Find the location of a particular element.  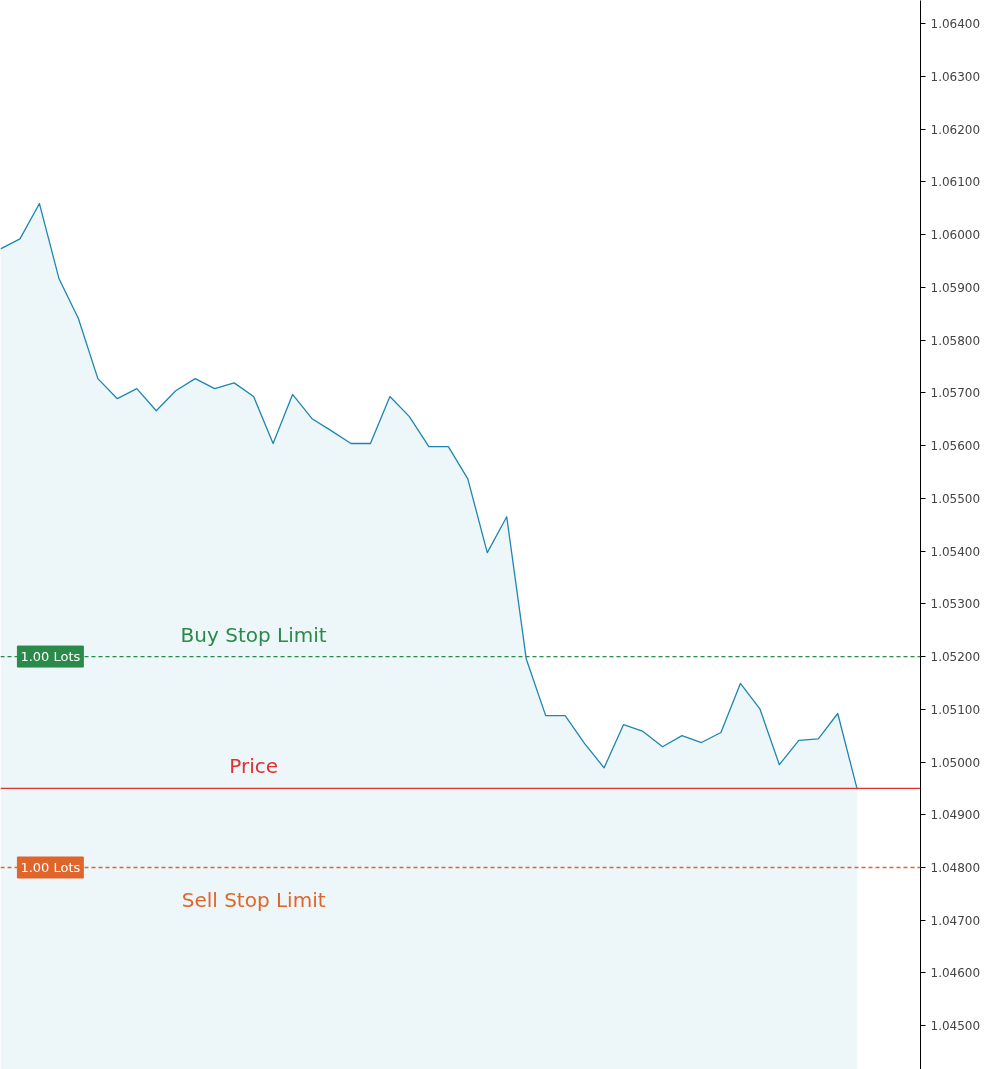

y-tick-label: 1.05900 is located at coordinates (955, 287).